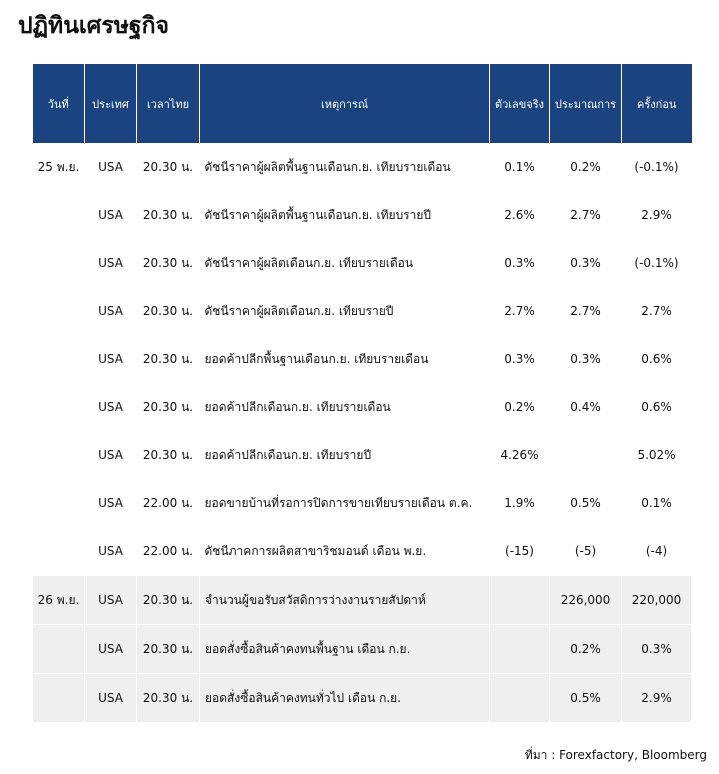 Image resolution: width=719 pixels, height=774 pixels. Describe the element at coordinates (519, 103) in the screenshot. I see `column-header: ตัวเลขจริง` at that location.